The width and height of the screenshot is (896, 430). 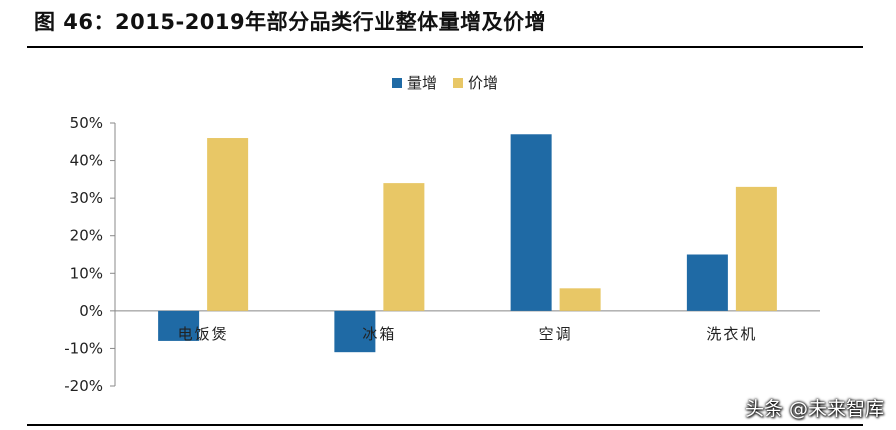 What do you see at coordinates (379, 334) in the screenshot?
I see `x-category-label: 冰箱` at bounding box center [379, 334].